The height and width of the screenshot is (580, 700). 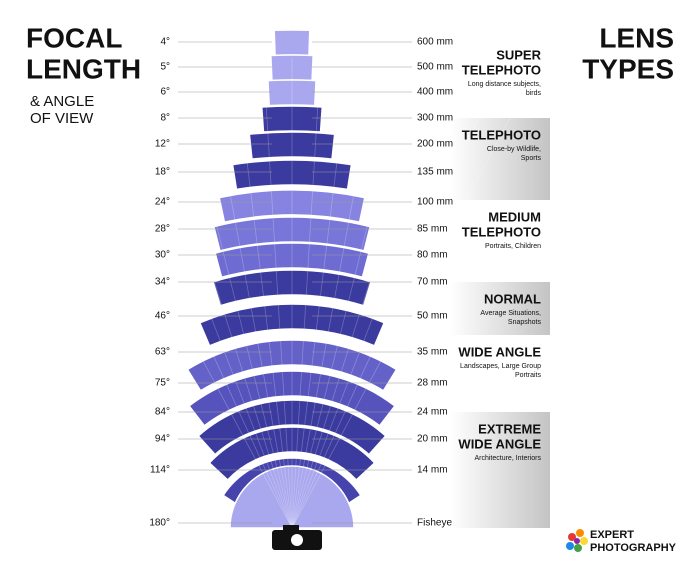 What do you see at coordinates (159, 523) in the screenshot?
I see `angle-label: 180°` at bounding box center [159, 523].